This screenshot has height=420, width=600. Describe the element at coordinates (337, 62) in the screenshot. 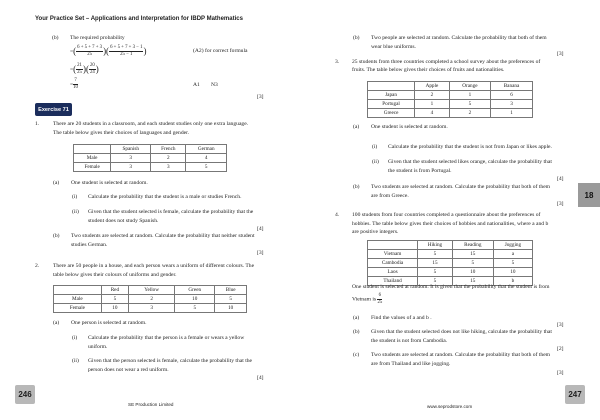

I see `question-number: 3.` at that location.